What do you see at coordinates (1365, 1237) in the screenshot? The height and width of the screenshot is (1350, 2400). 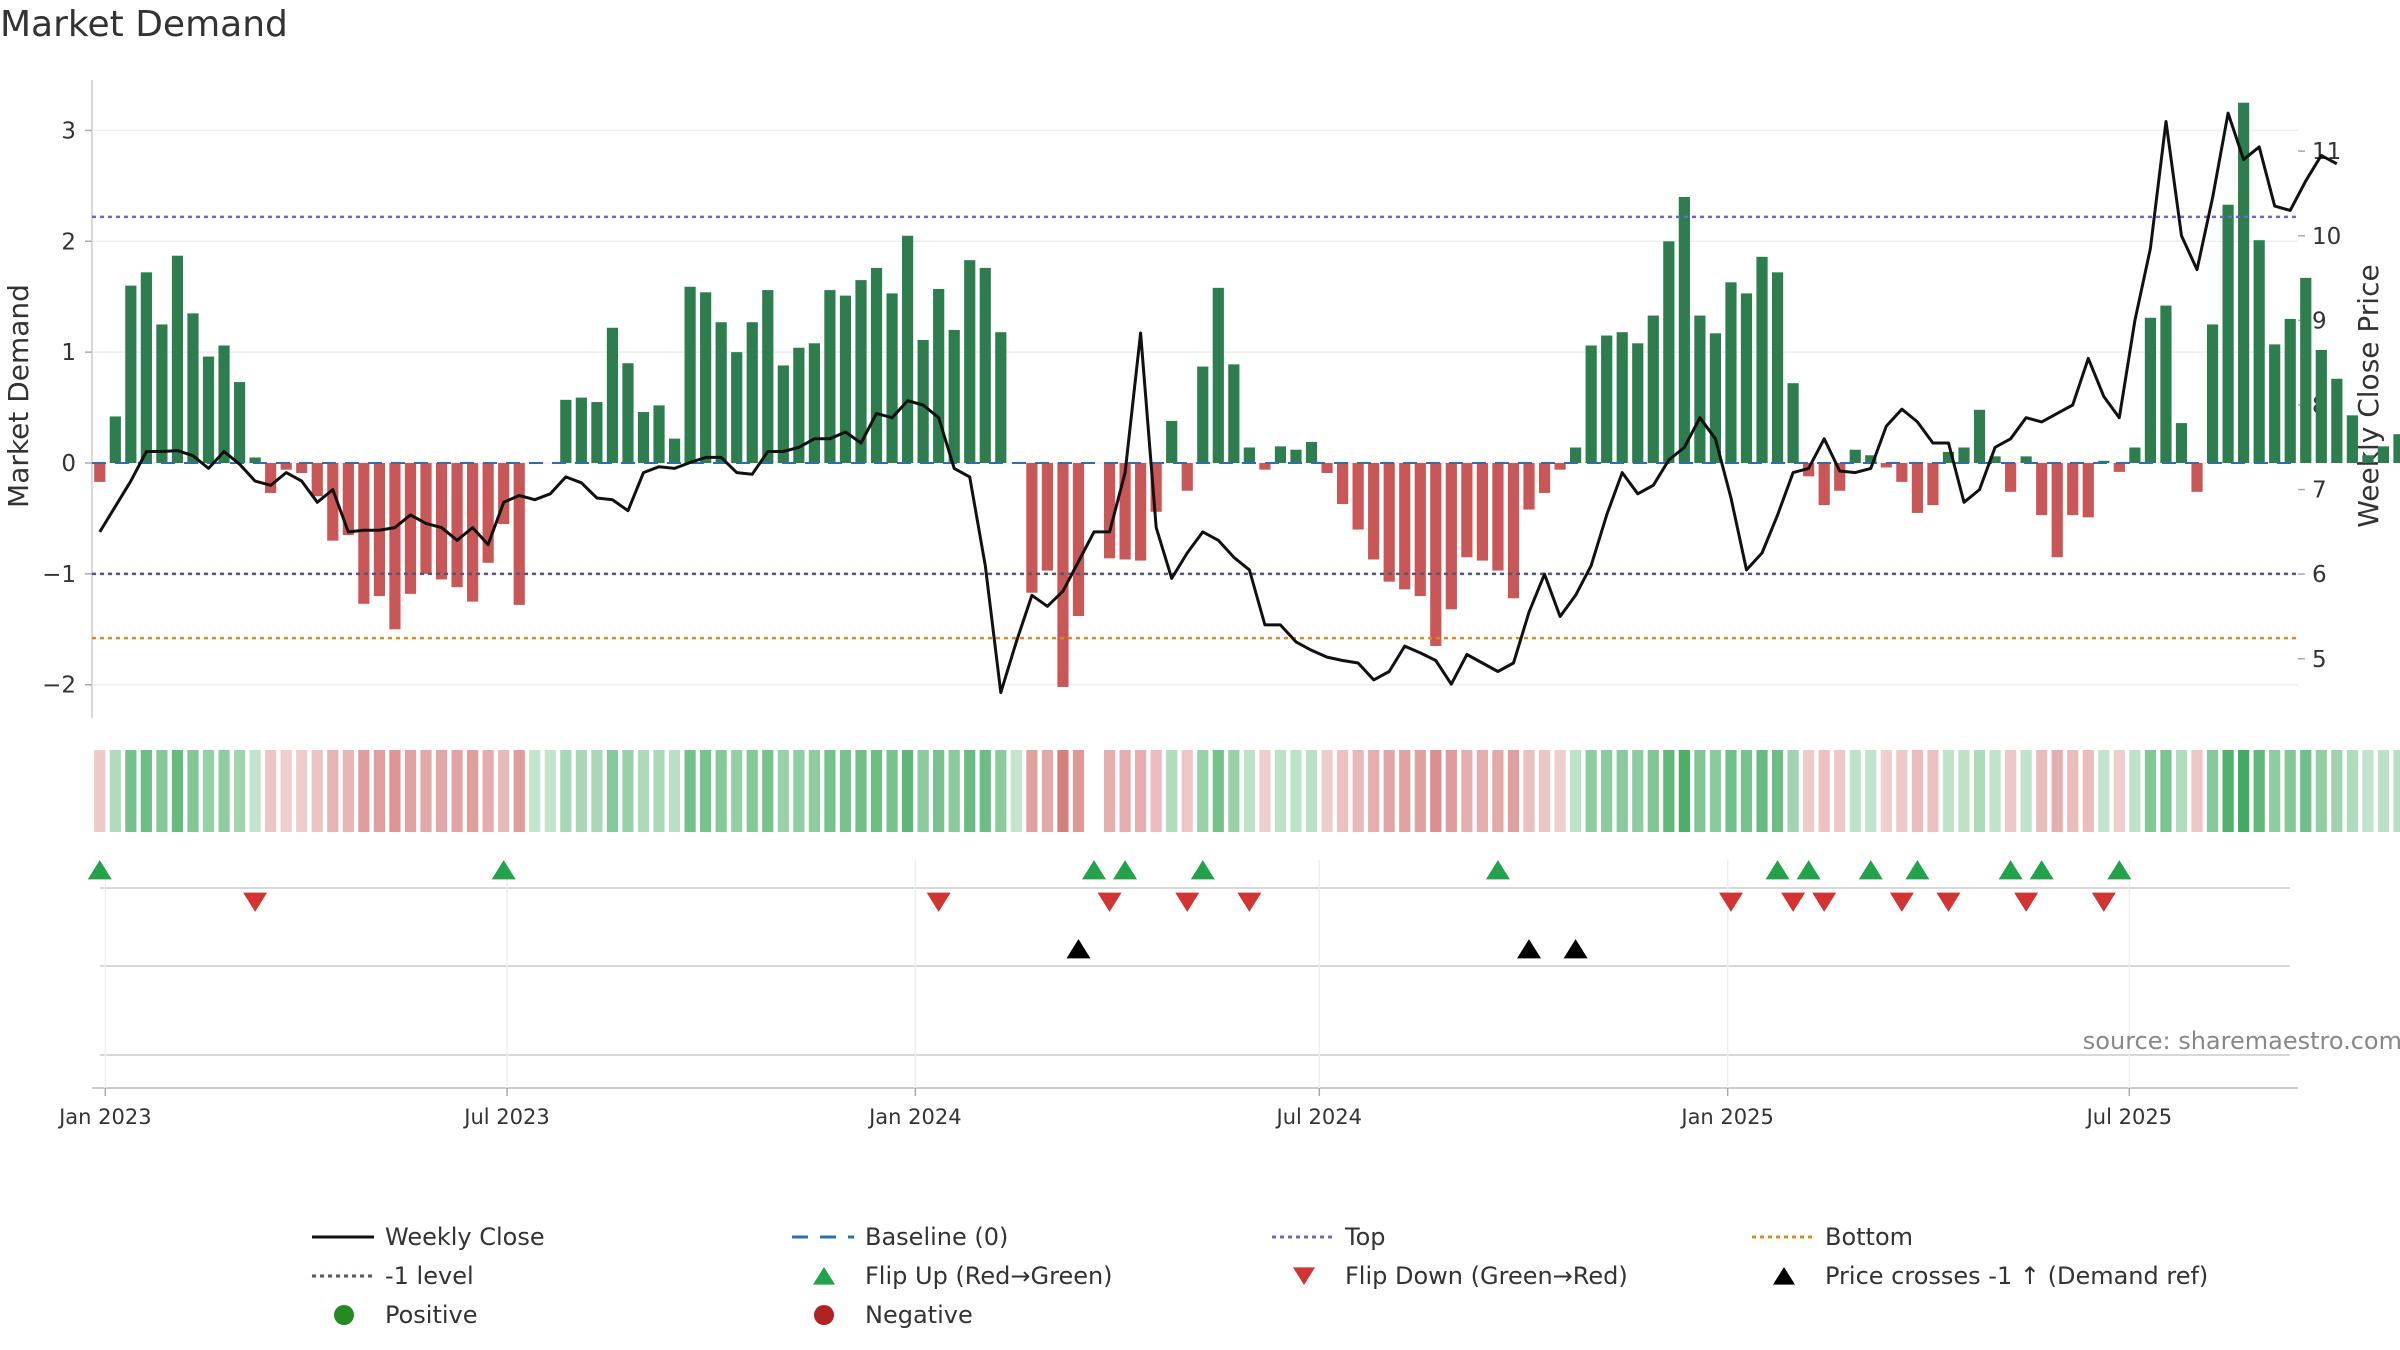 I see `legend-label: Top` at bounding box center [1365, 1237].